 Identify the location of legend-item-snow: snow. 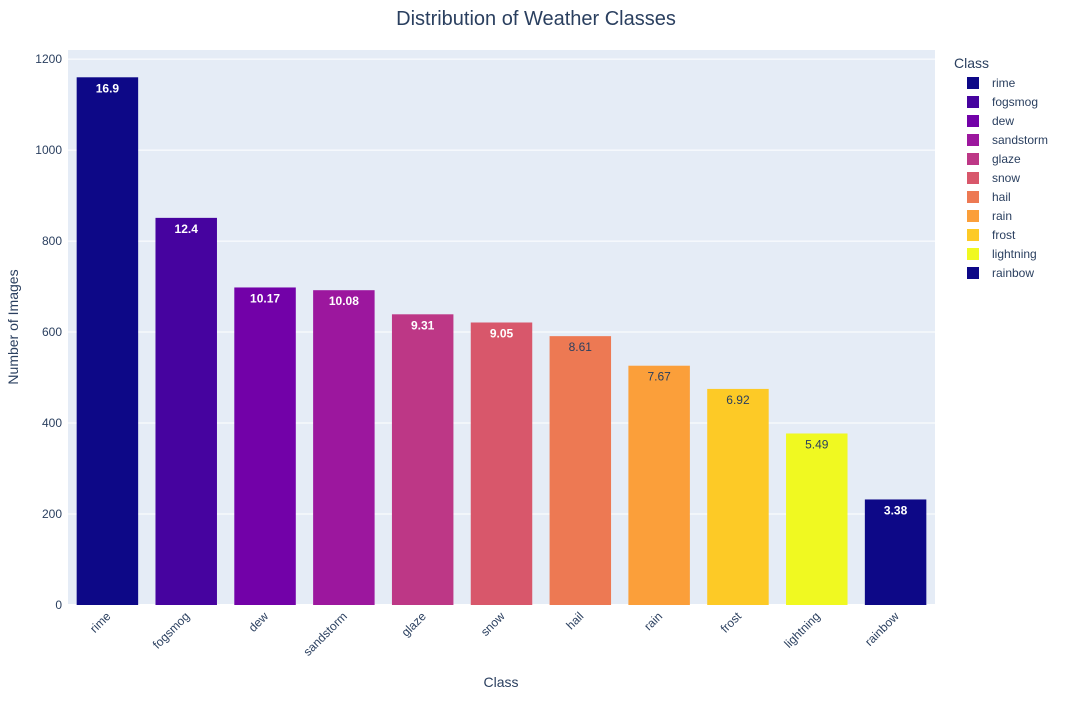
(1006, 178).